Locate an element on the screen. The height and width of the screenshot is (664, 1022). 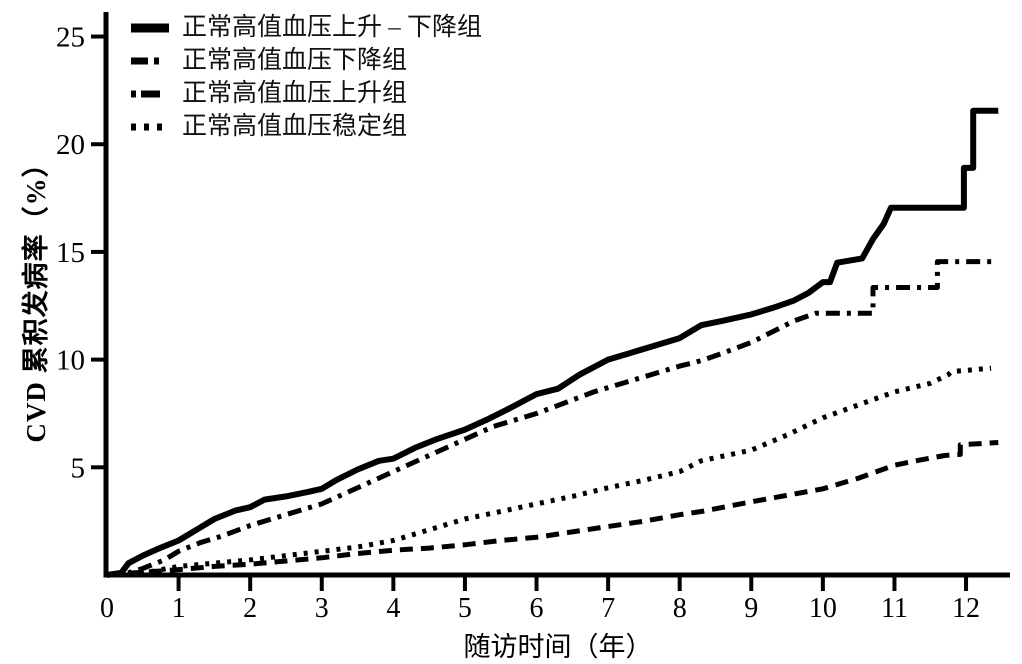
svg-text: 12 is located at coordinates (966, 608).